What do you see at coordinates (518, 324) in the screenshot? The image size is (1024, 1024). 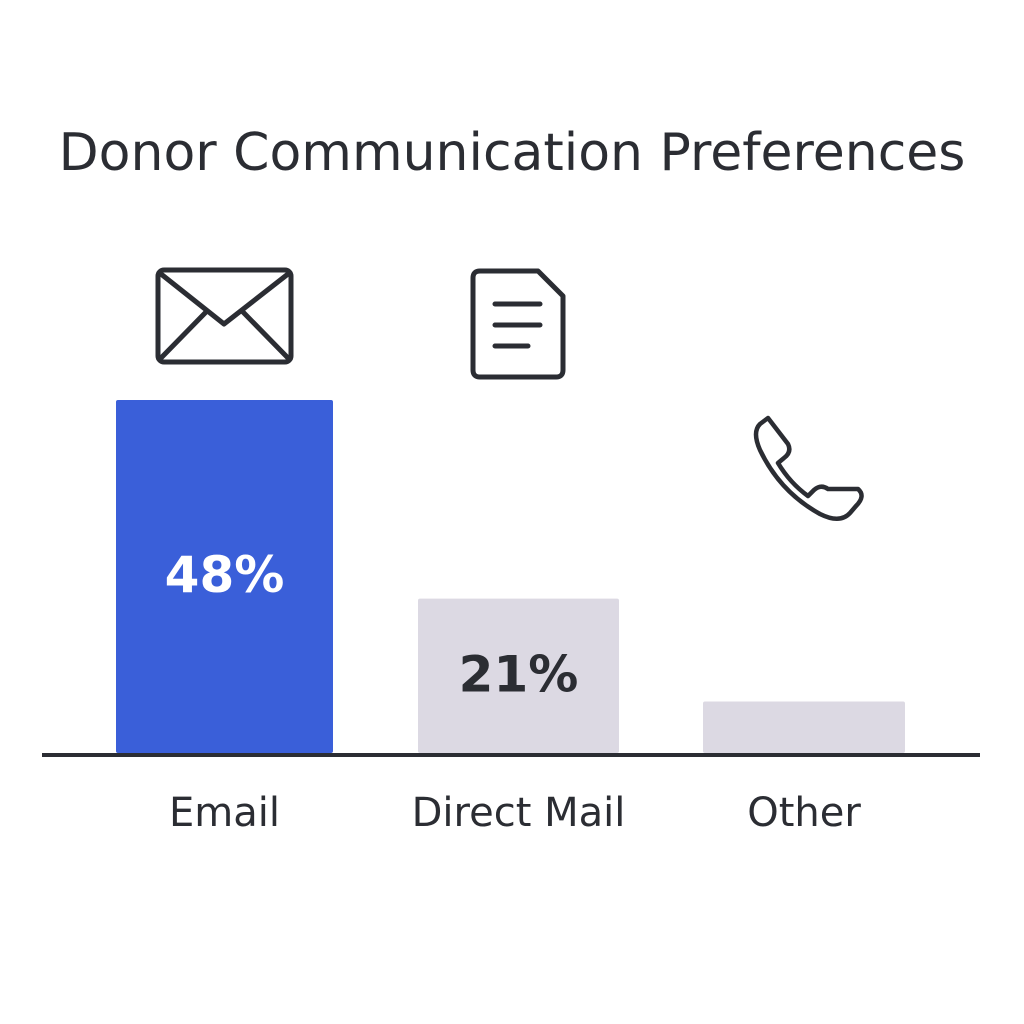 I see `document-icon` at bounding box center [518, 324].